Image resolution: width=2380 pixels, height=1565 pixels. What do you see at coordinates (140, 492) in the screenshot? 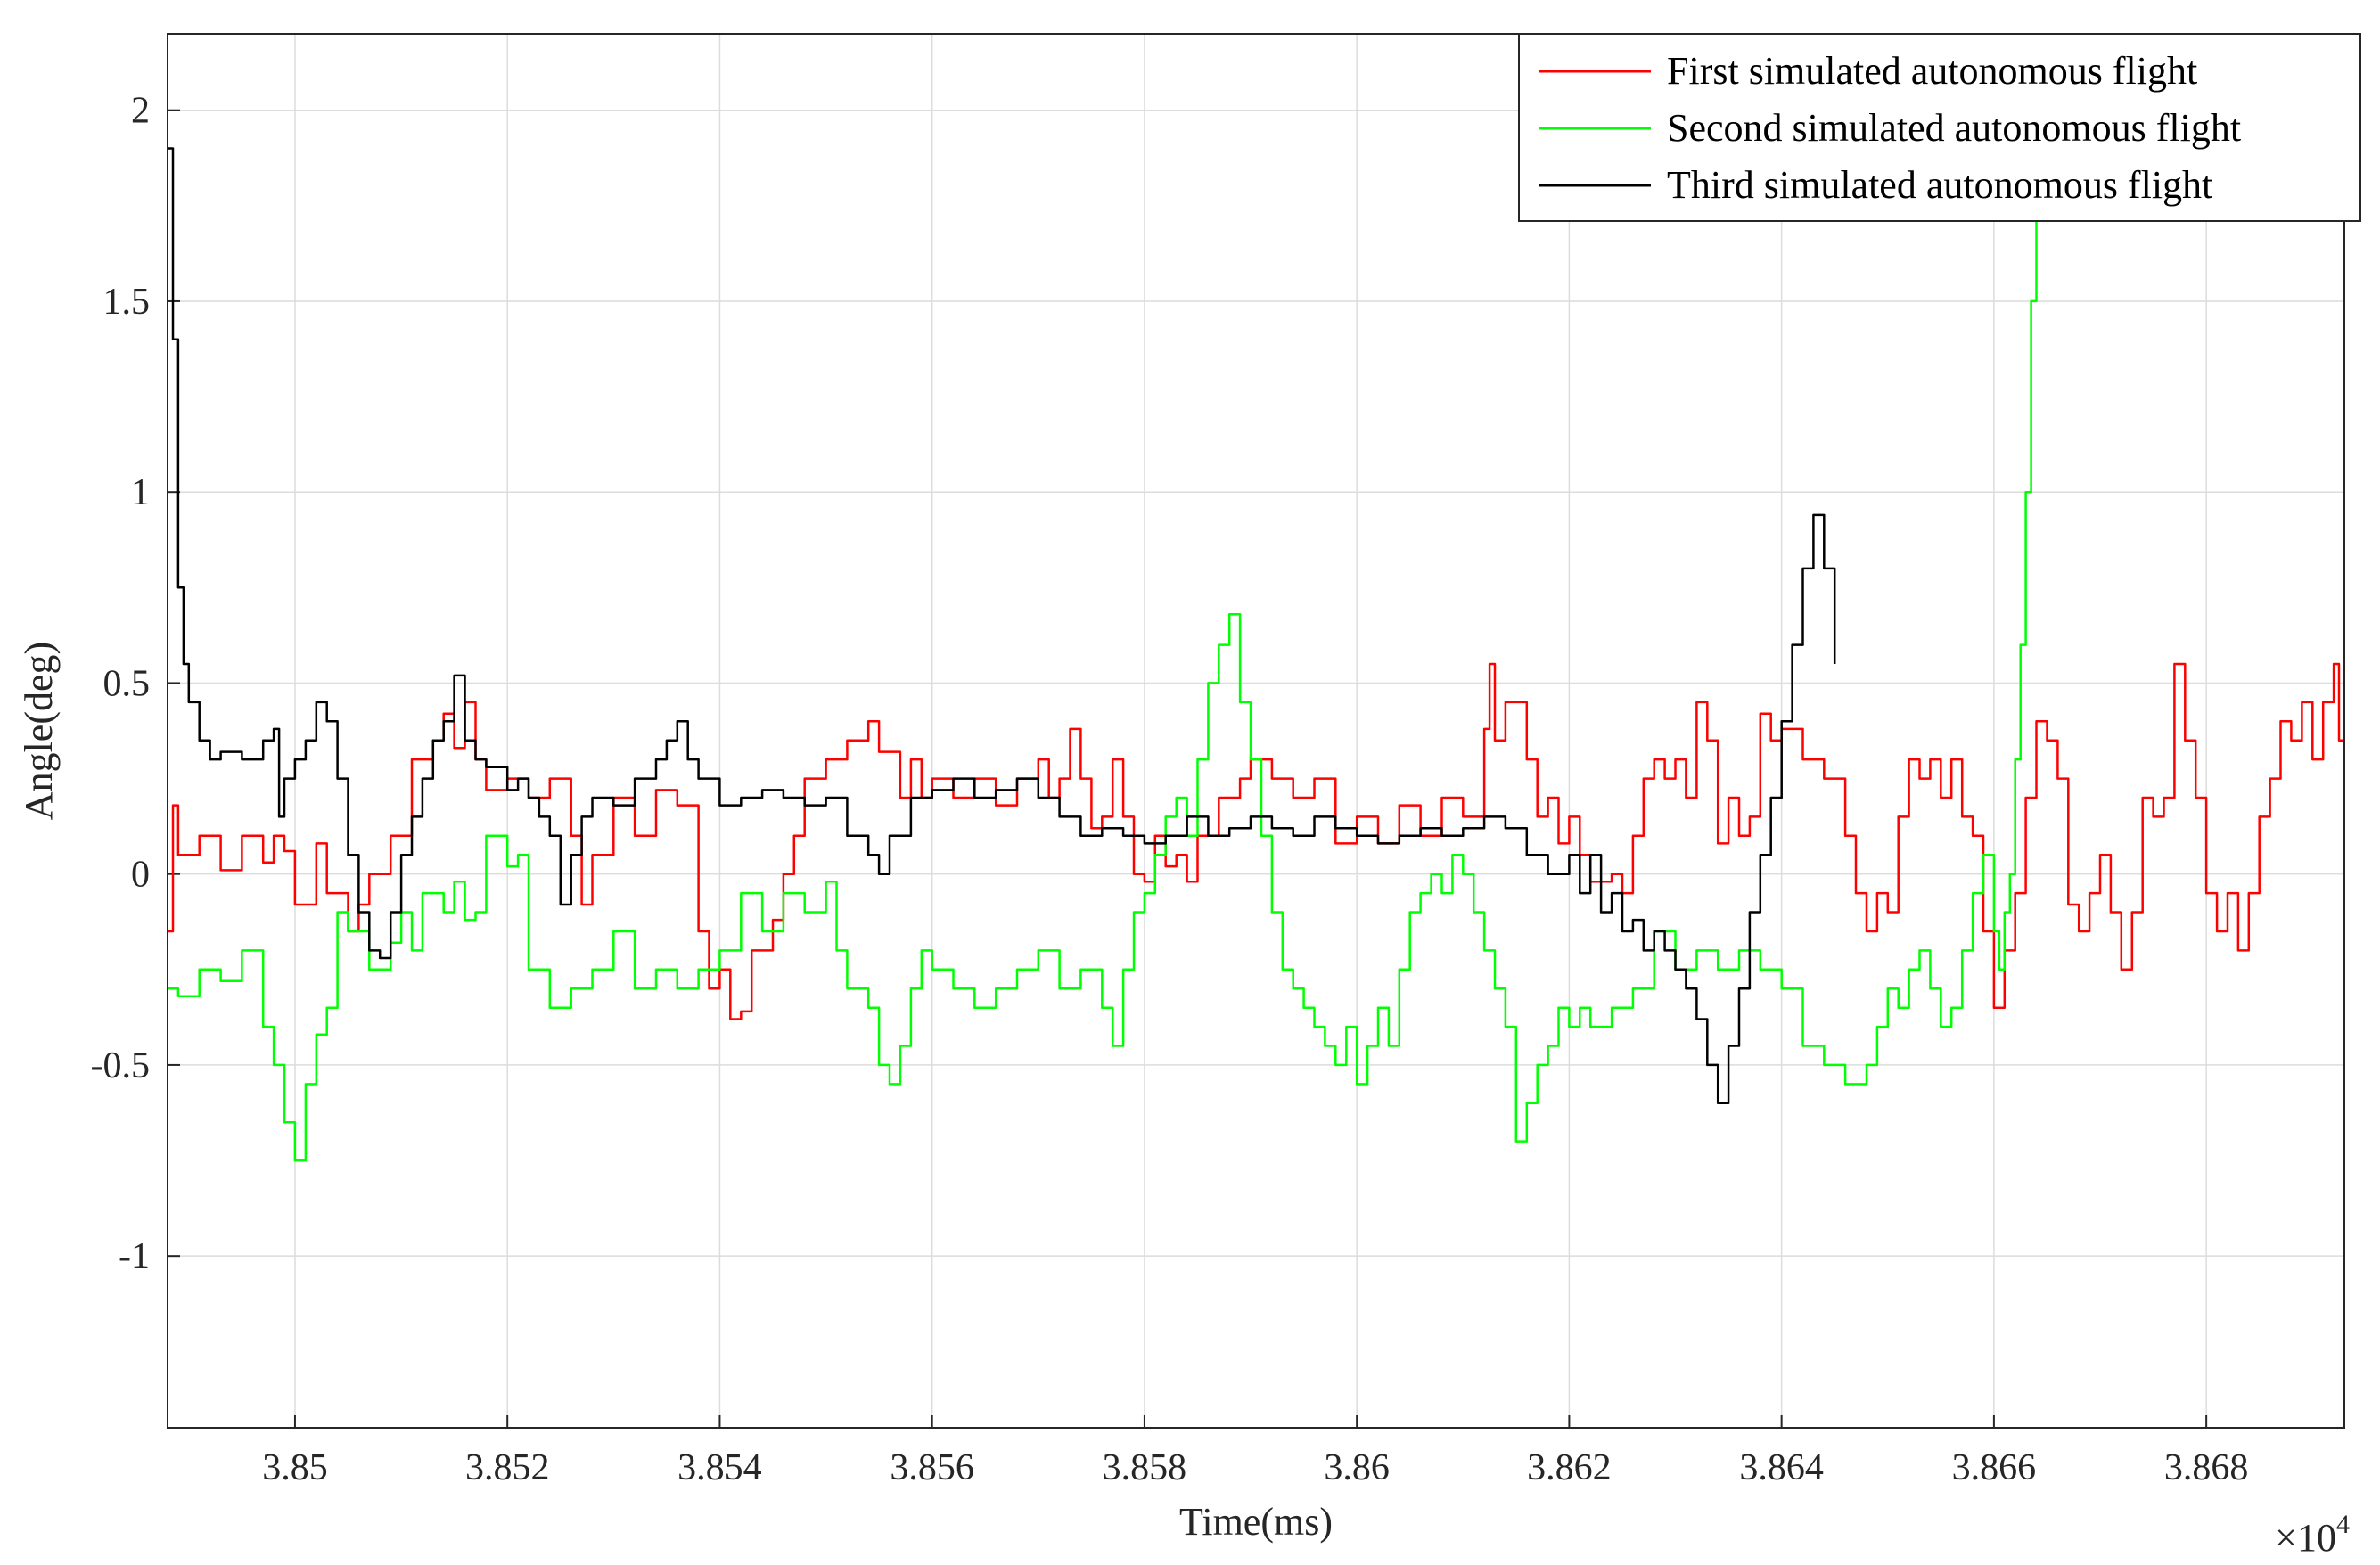
I see `y-tick-label: 1` at bounding box center [140, 492].